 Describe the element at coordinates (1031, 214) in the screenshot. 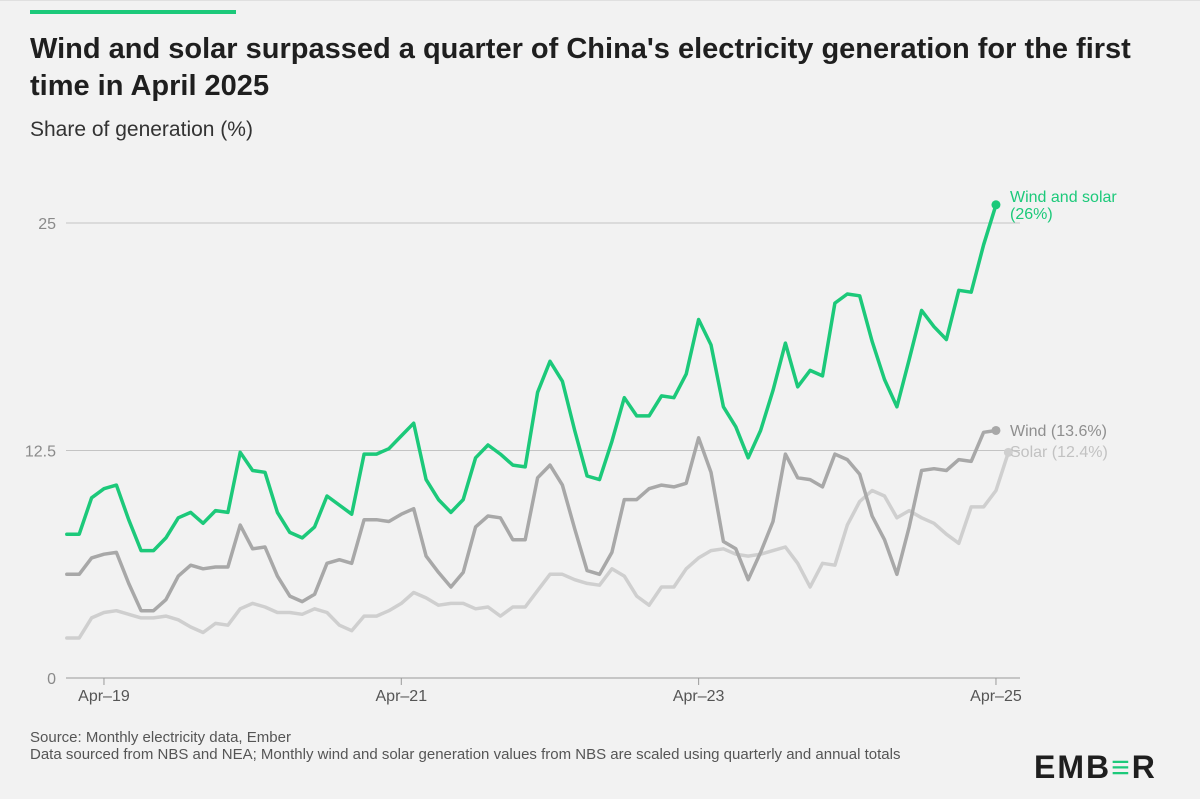

I see `wind-solar-end-label-line: (26%)` at that location.